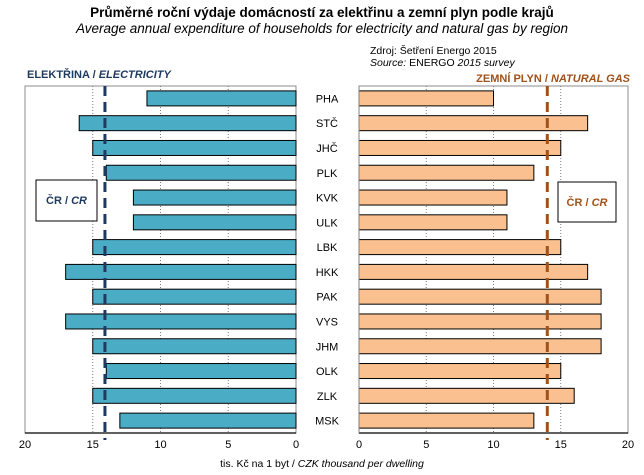 The height and width of the screenshot is (475, 644). Describe the element at coordinates (446, 172) in the screenshot. I see `gas-bar-plk` at that location.